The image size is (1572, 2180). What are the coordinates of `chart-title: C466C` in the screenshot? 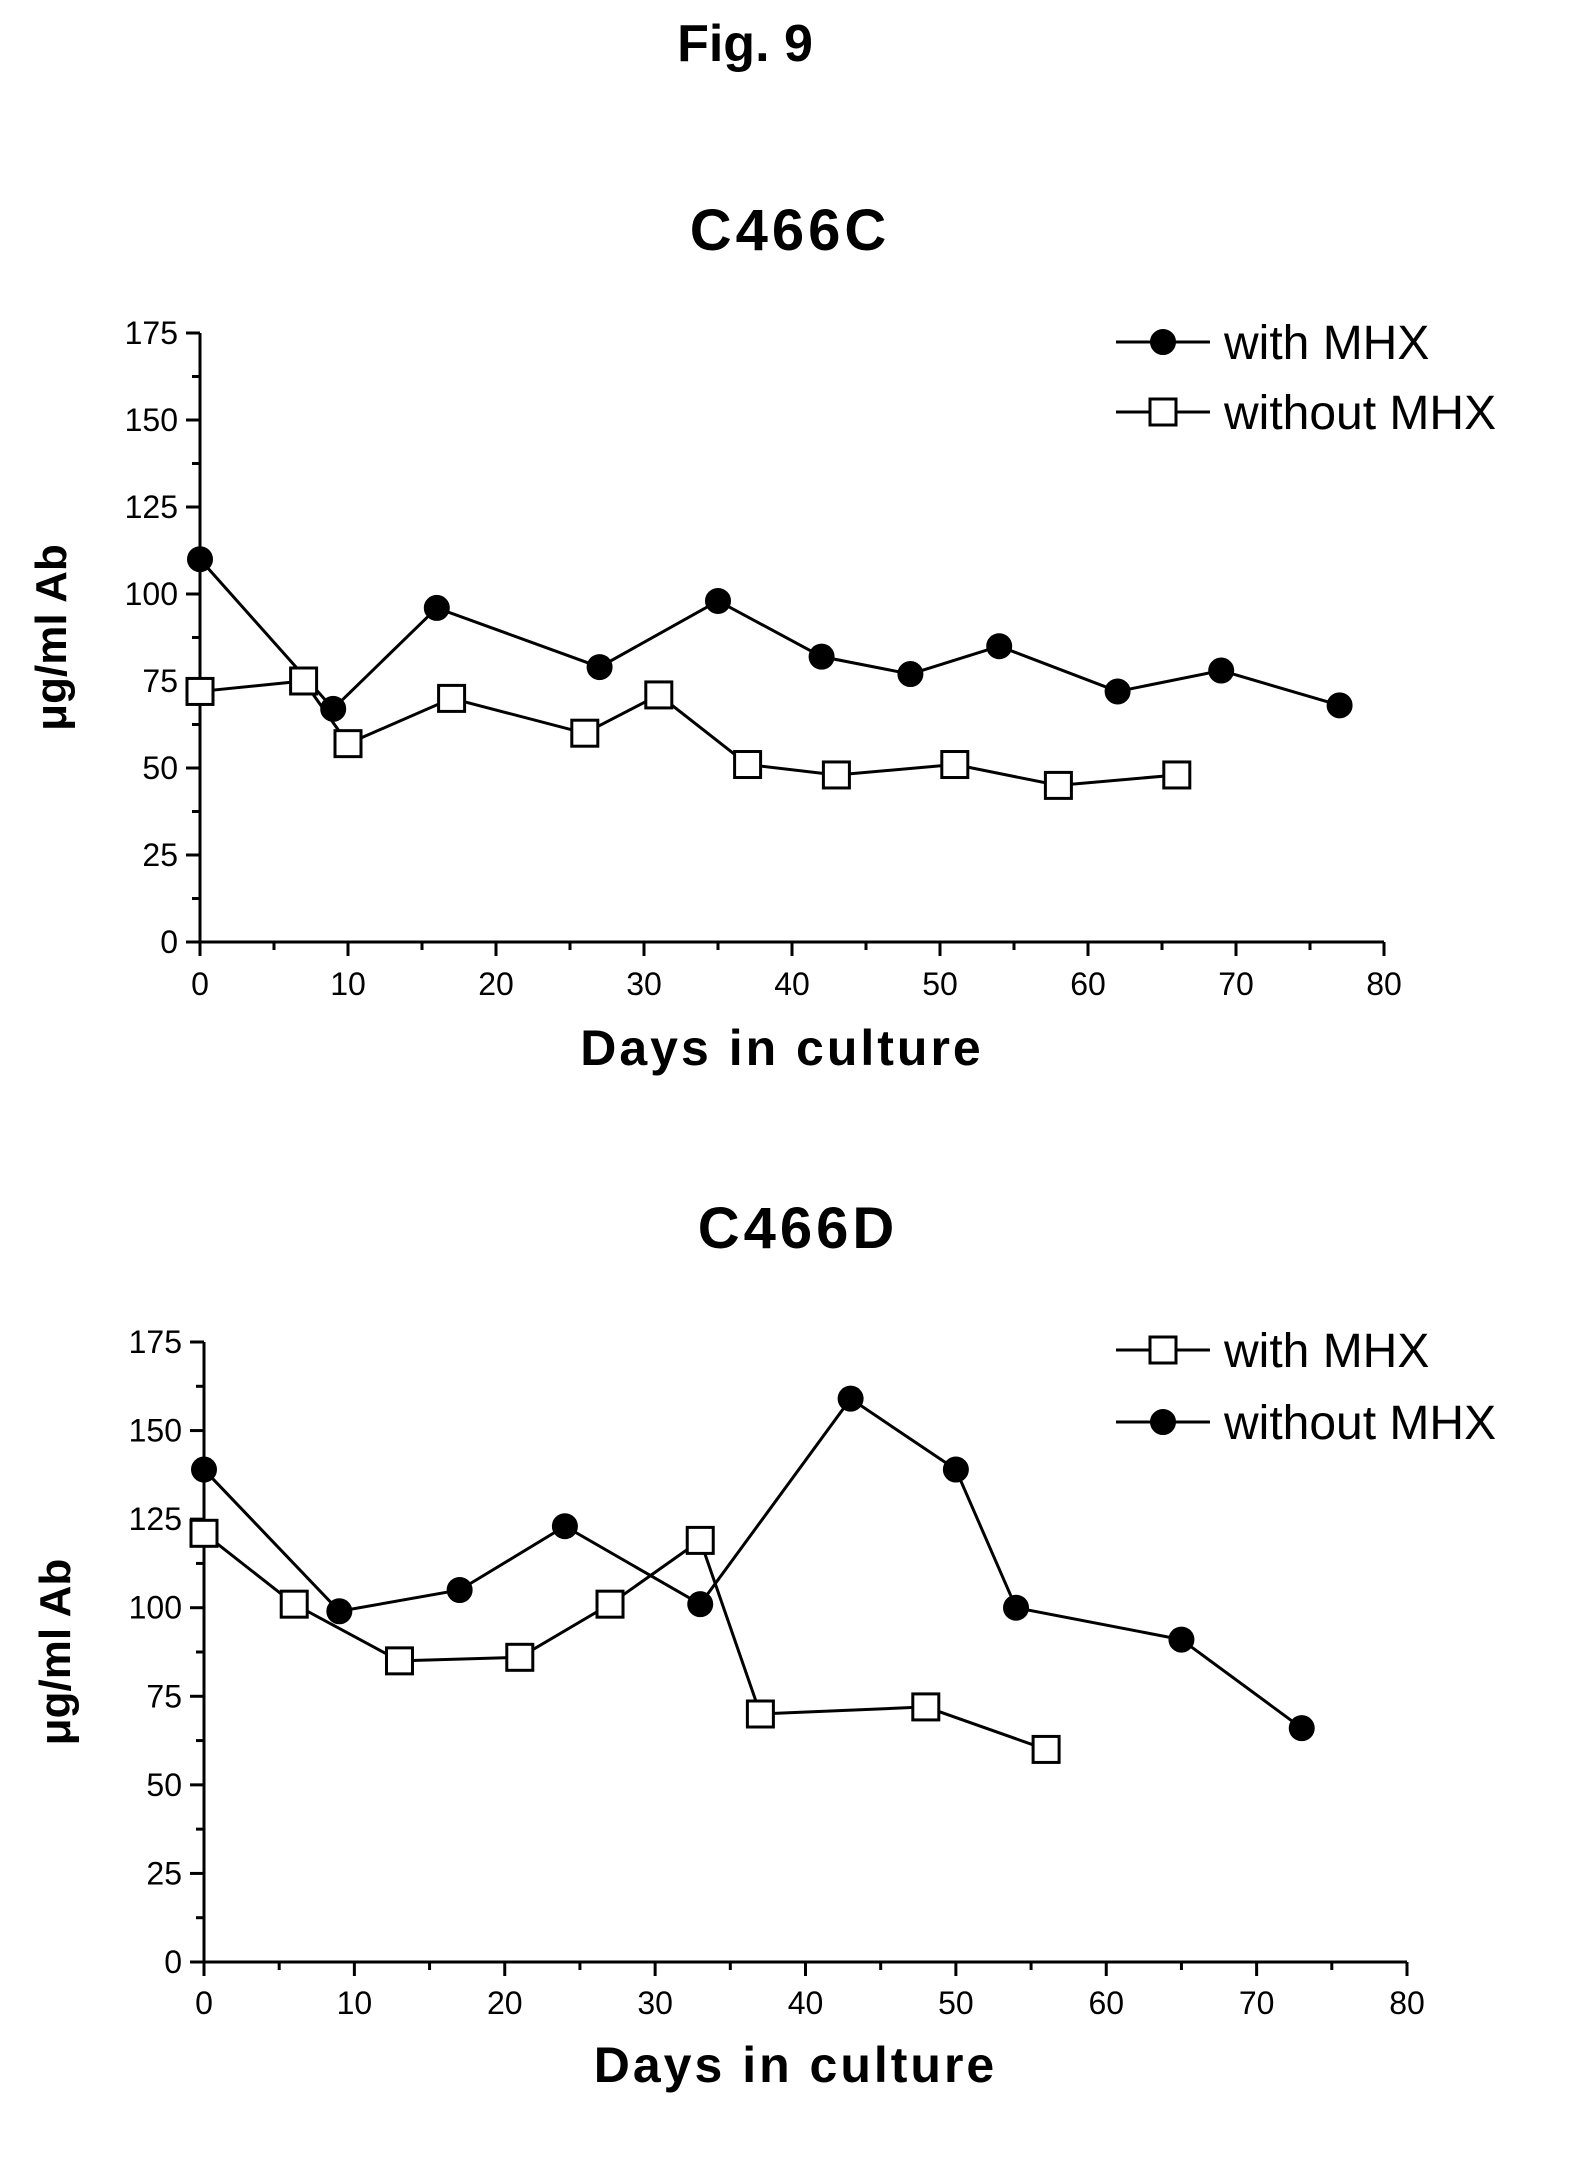 It's located at (790, 230).